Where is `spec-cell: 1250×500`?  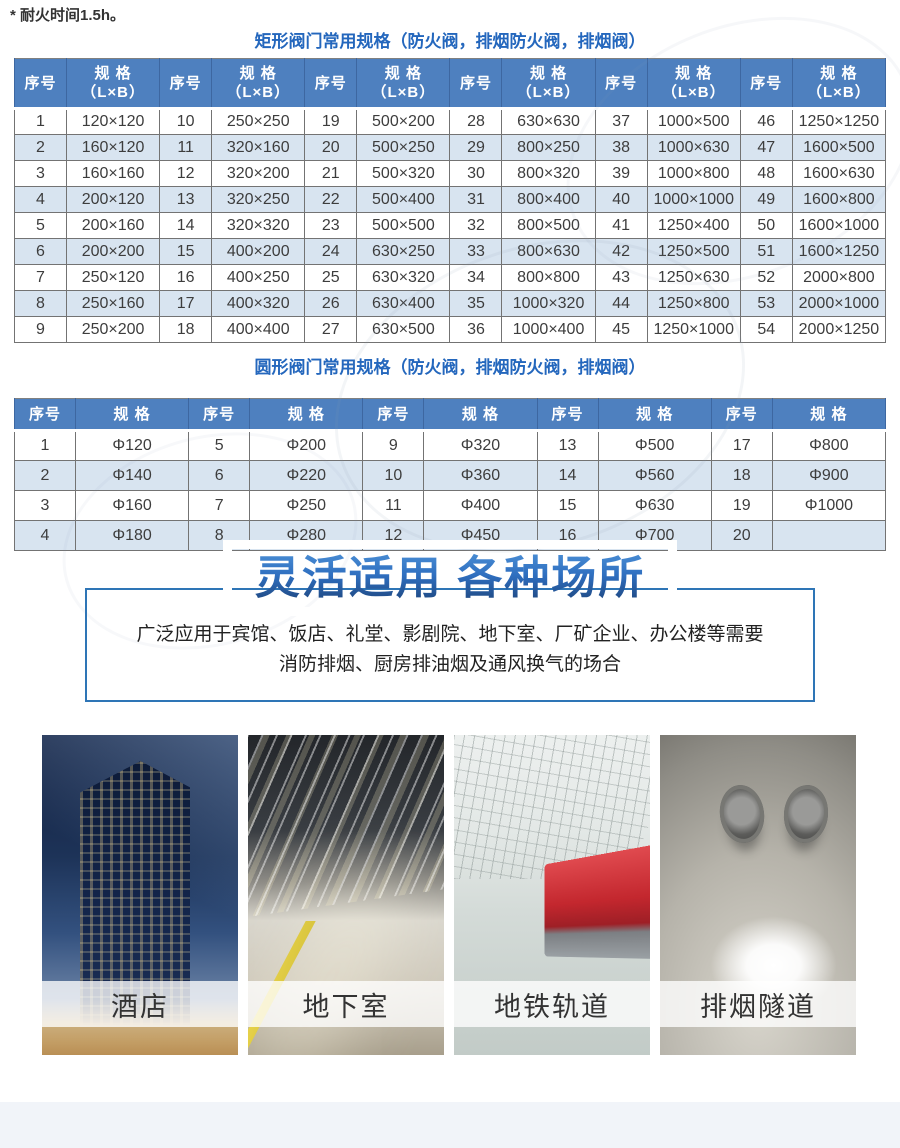 spec-cell: 1250×500 is located at coordinates (693, 251).